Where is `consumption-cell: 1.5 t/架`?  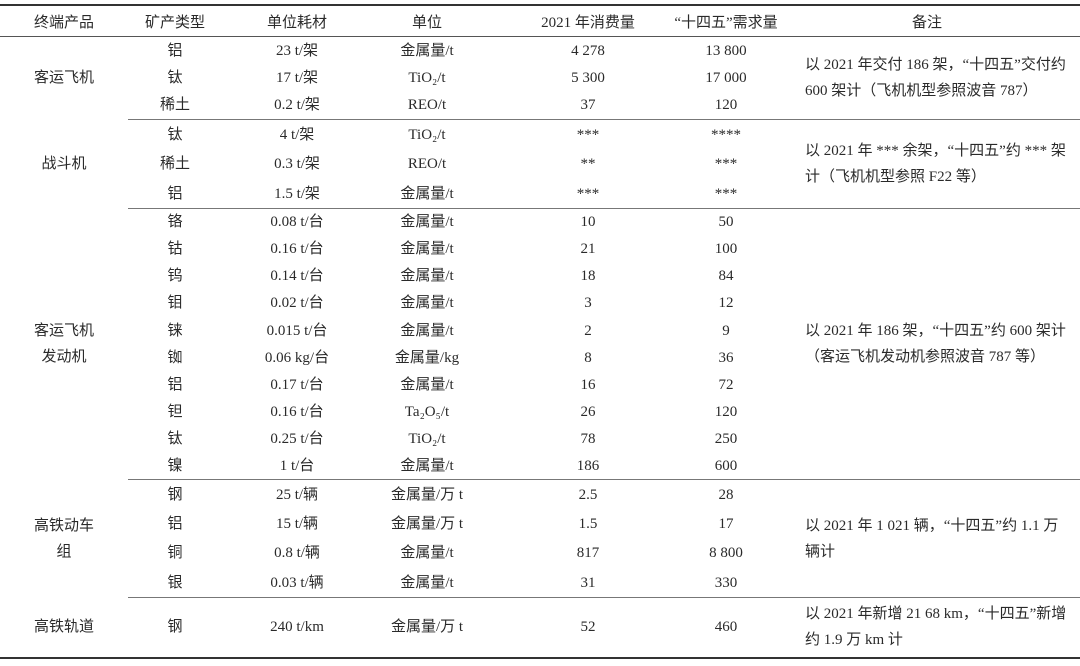 consumption-cell: 1.5 t/架 is located at coordinates (297, 194).